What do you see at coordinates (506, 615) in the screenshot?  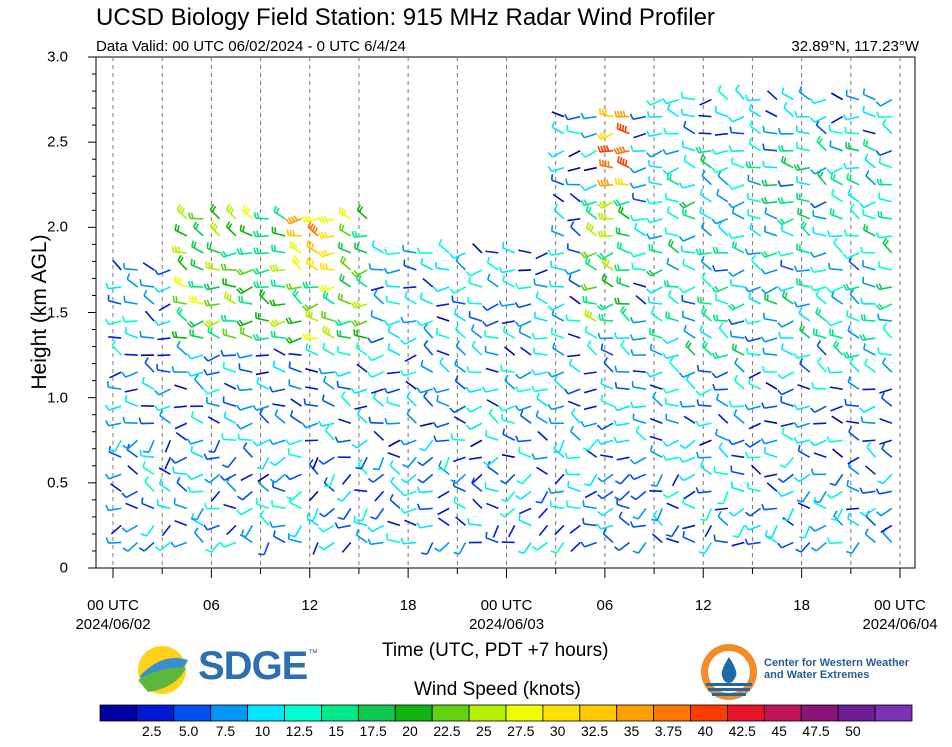 I see `x-tick-label: 00 UTC 2024/06/03` at bounding box center [506, 615].